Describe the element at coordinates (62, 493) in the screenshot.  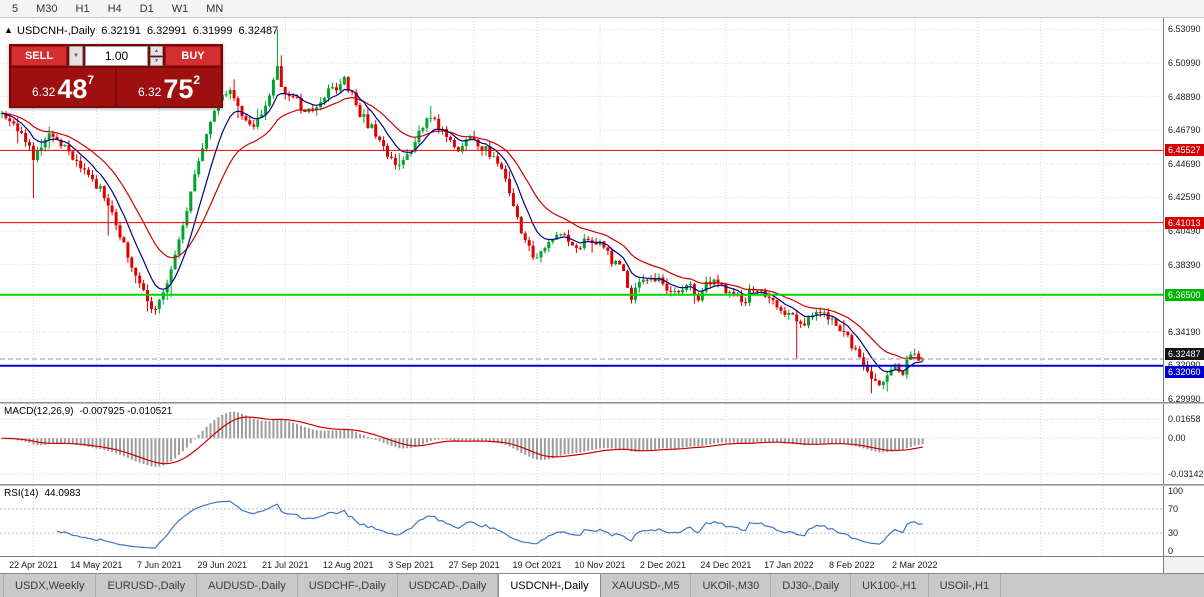
I see `rsi-value: 44.0983` at that location.